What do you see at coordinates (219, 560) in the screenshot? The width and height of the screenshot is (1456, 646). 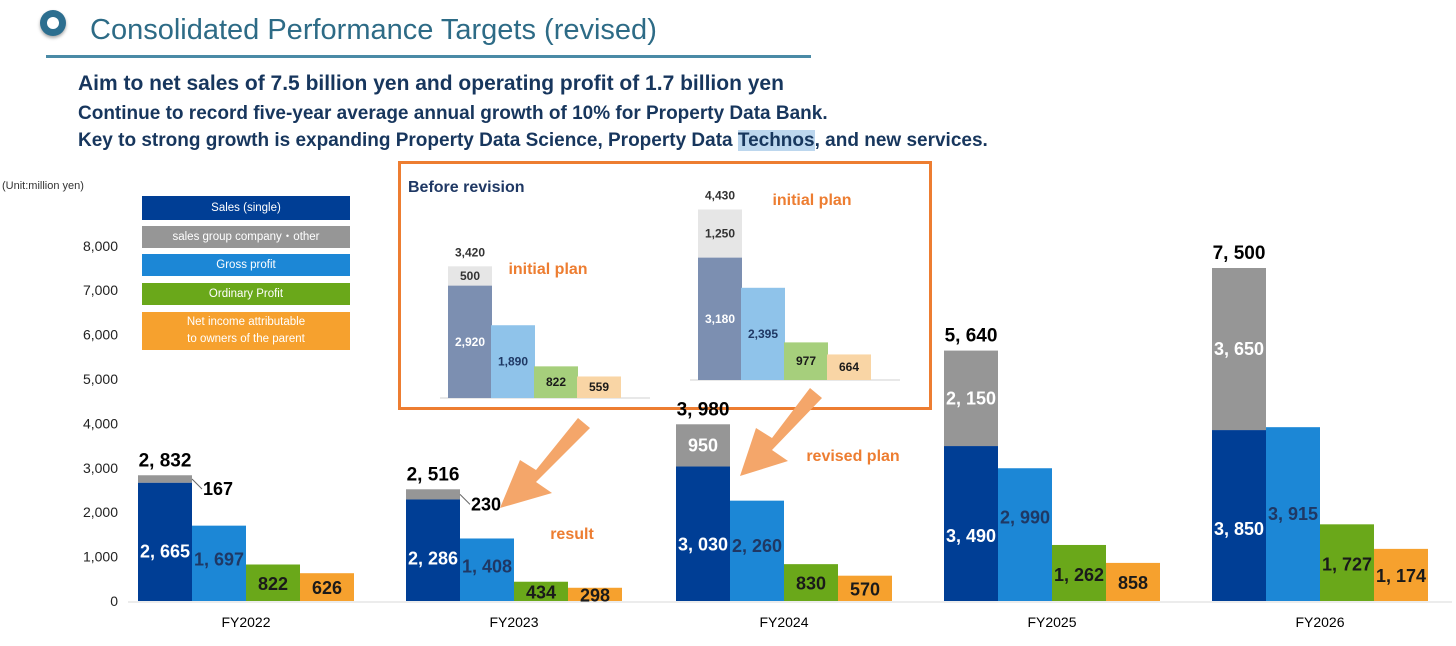 I see `data-label-gross: 1, 697` at bounding box center [219, 560].